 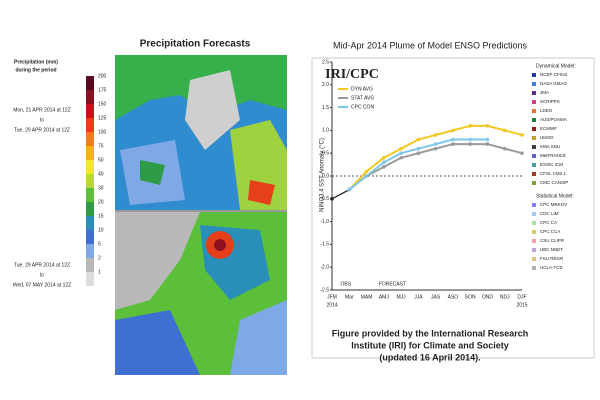 I want to click on model-name: FSU REGR, so click(x=552, y=258).